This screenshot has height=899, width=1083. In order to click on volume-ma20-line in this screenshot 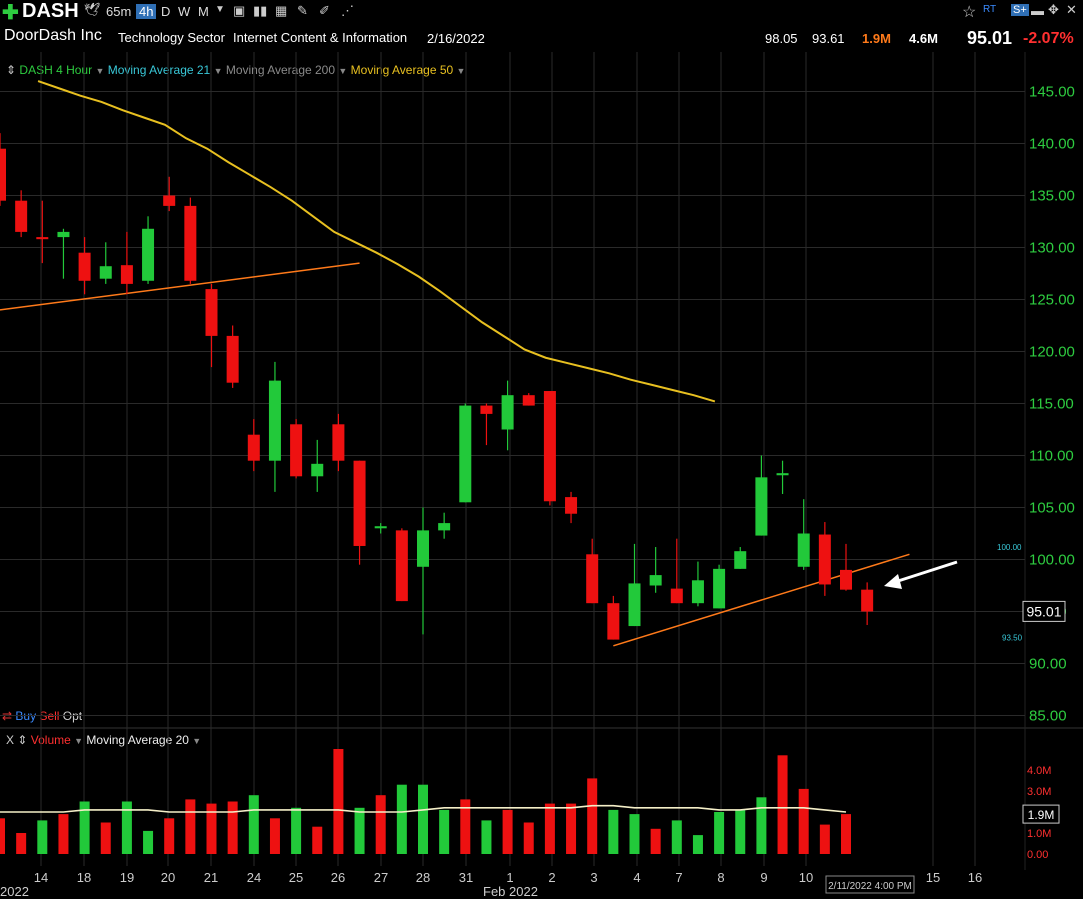, I will do `click(423, 808)`.